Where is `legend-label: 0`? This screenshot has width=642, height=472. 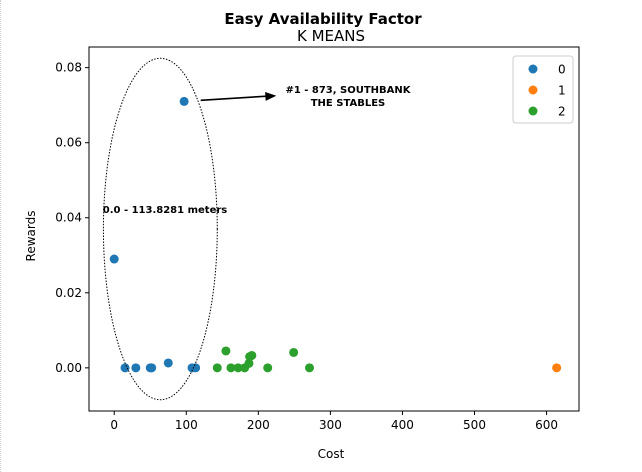 legend-label: 0 is located at coordinates (562, 70).